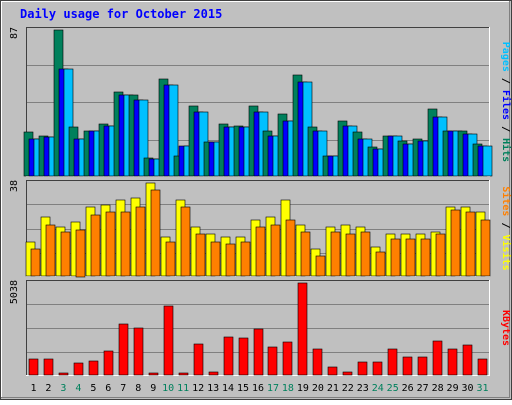 The image size is (512, 405). Describe the element at coordinates (63, 388) in the screenshot. I see `x-label-day-3: 3` at that location.